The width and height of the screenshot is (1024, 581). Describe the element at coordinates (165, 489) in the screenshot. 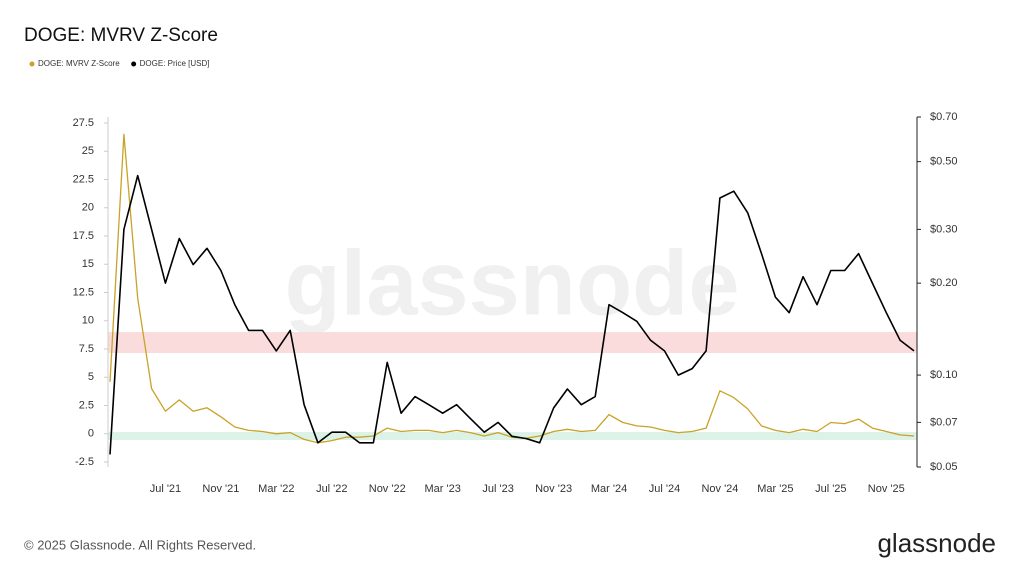

I see `x-tick-label: Jul '21` at that location.